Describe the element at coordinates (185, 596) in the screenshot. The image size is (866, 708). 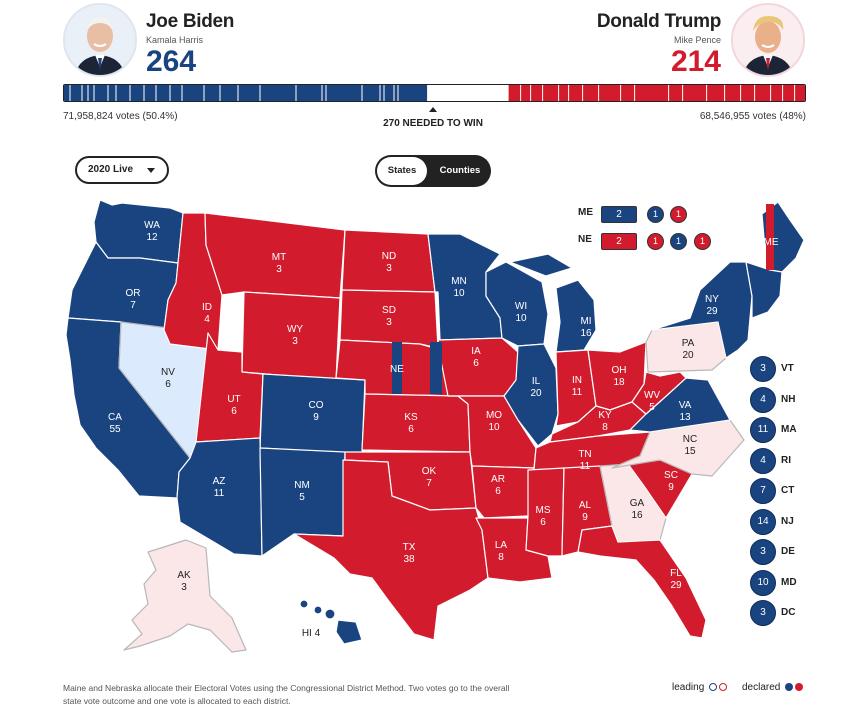
I see `state-ak` at that location.